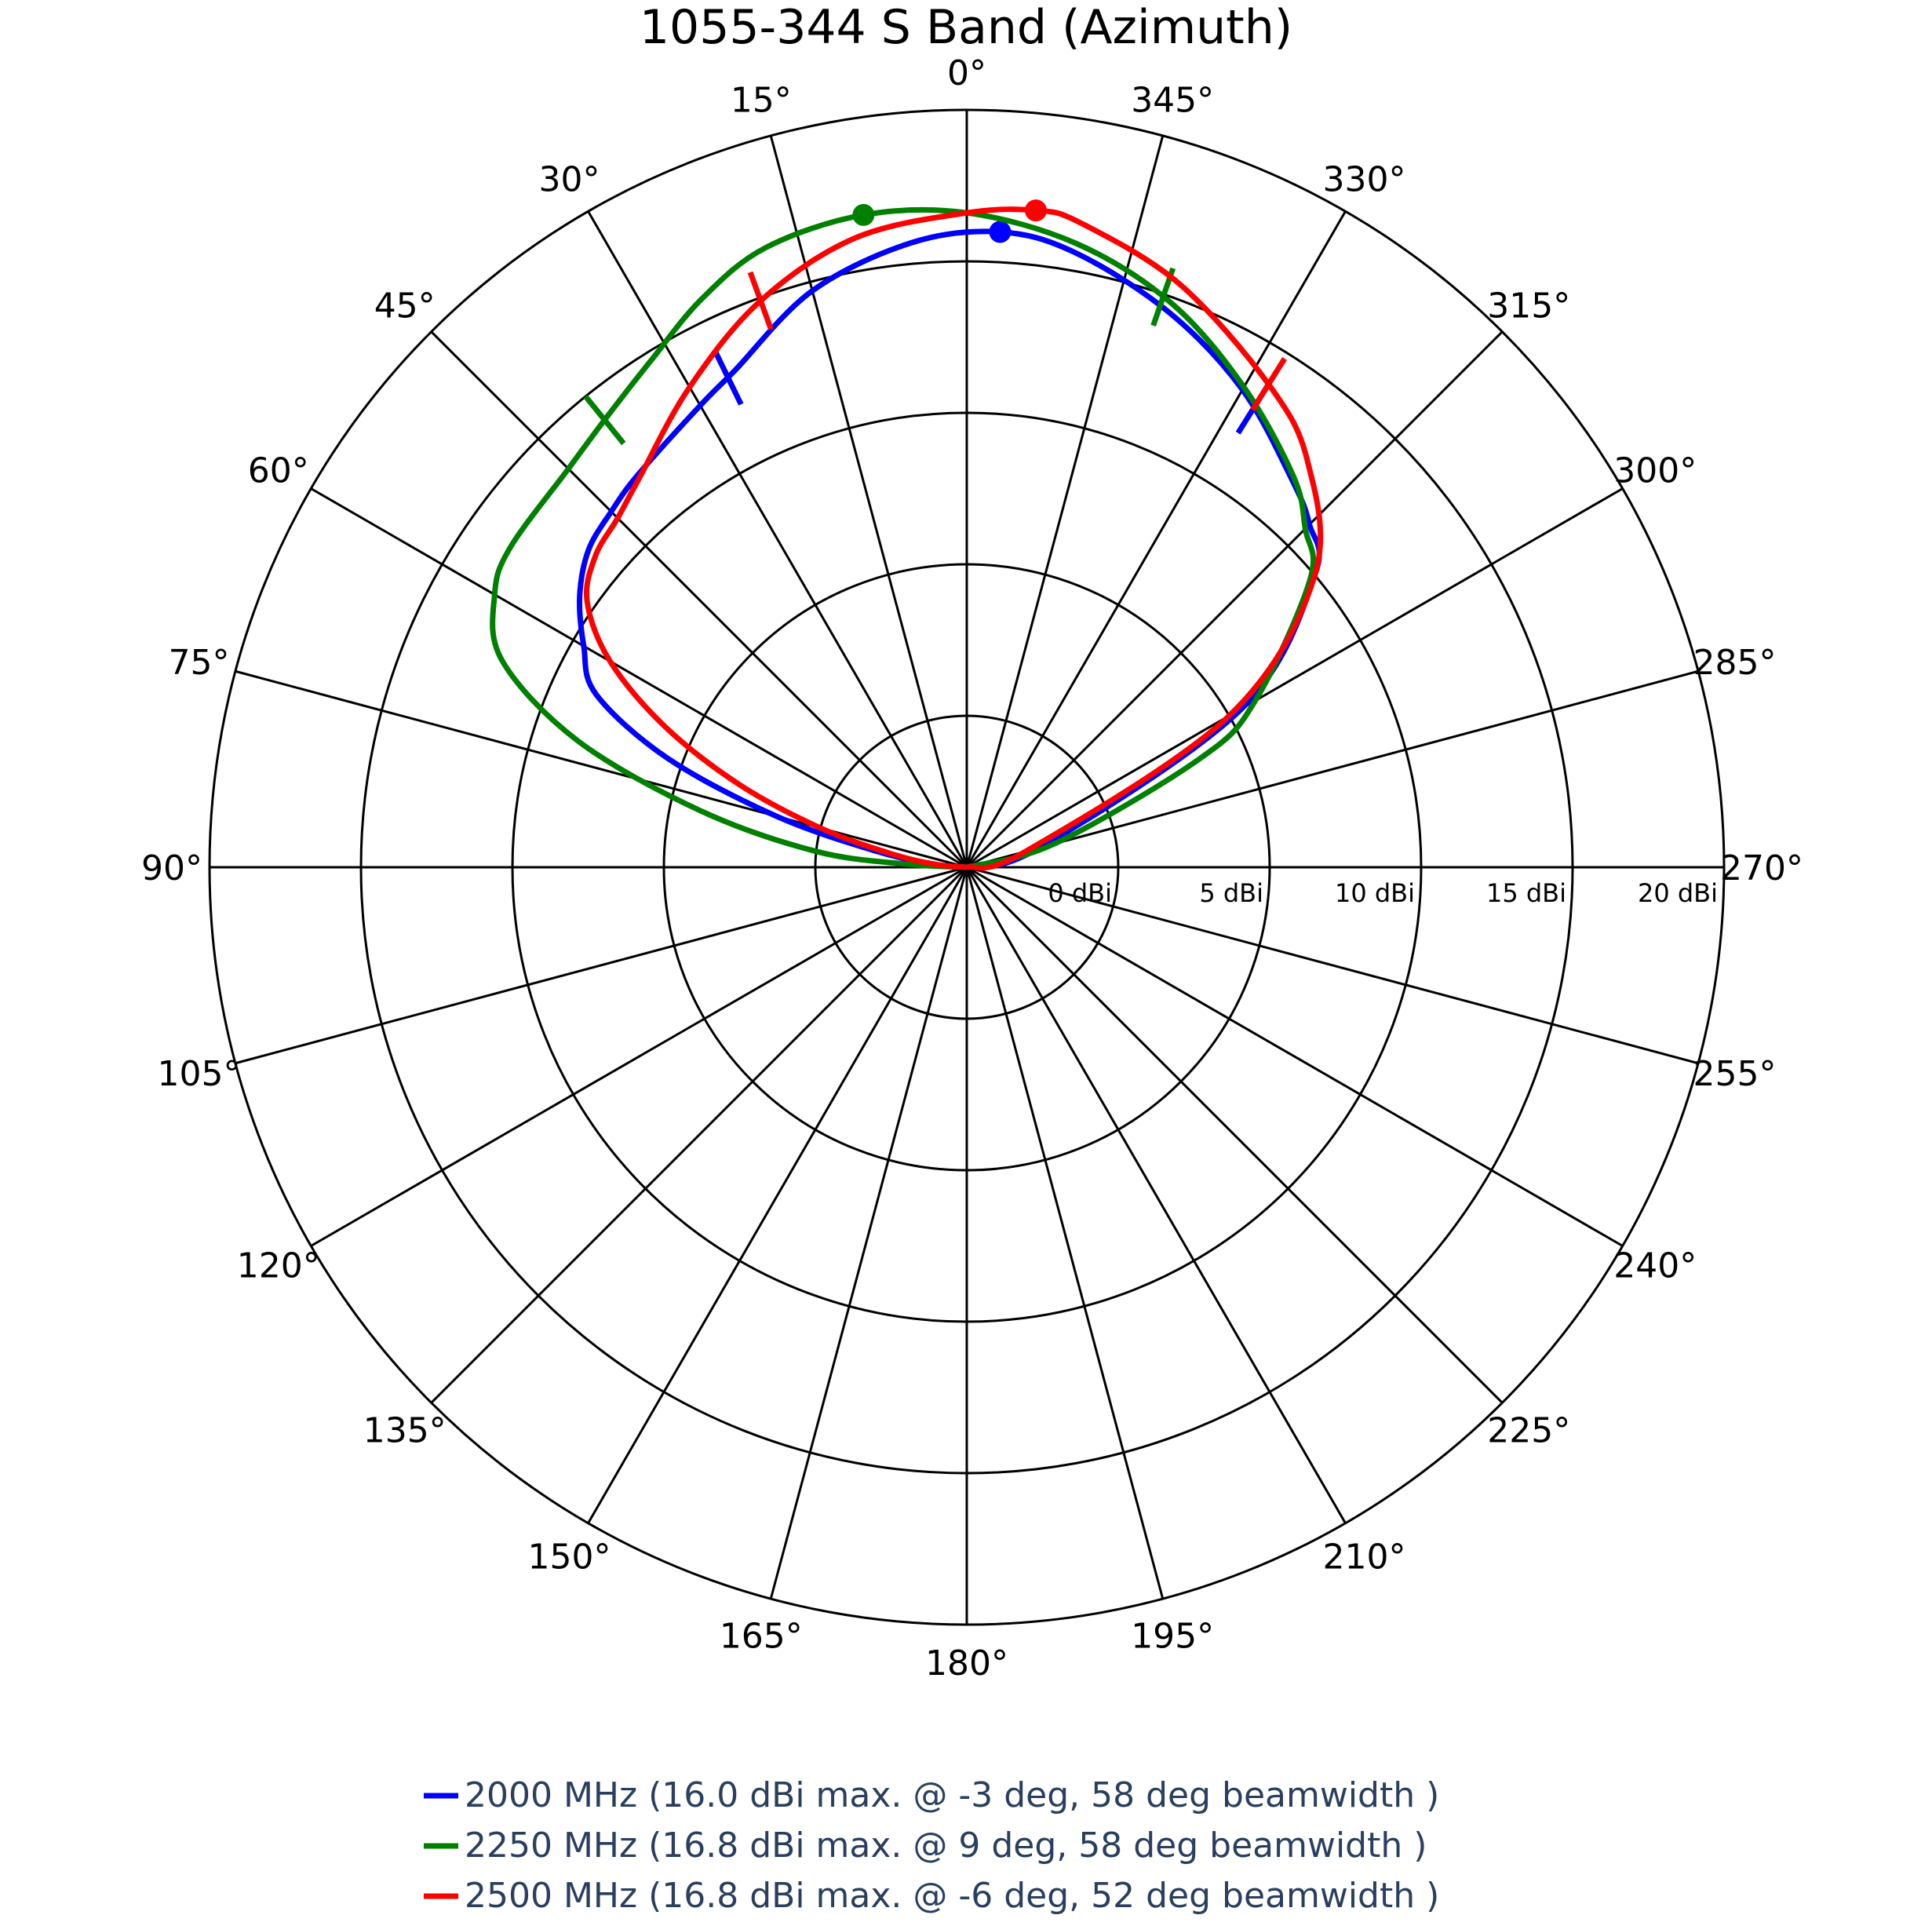  What do you see at coordinates (1526, 893) in the screenshot?
I see `radial-tick-label: 15 dBi` at bounding box center [1526, 893].